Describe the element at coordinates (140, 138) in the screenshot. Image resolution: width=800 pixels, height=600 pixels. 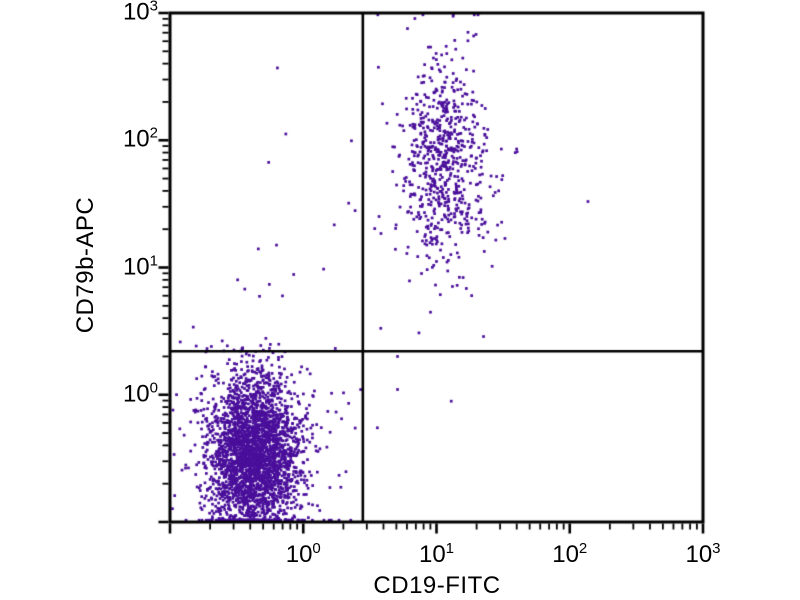
I see `y-tick-label-10e2: 10²` at that location.